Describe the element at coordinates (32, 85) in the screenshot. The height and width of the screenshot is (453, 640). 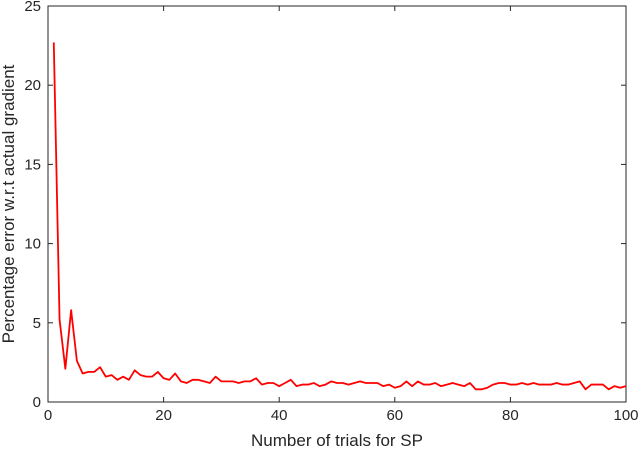
I see `y-tick-label: 20` at that location.